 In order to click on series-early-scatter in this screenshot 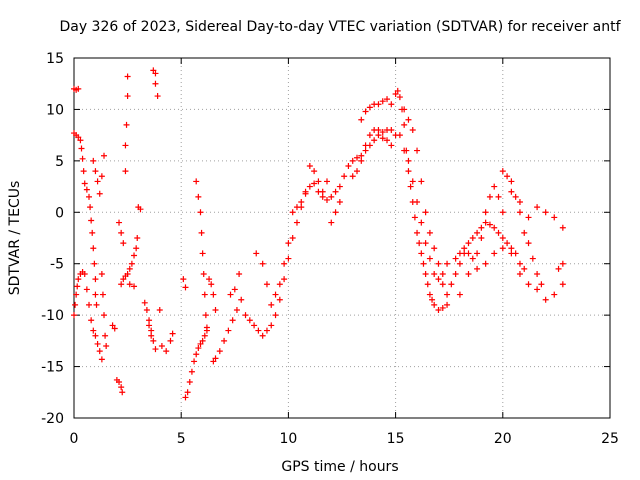, I will do `click(108, 274)`.